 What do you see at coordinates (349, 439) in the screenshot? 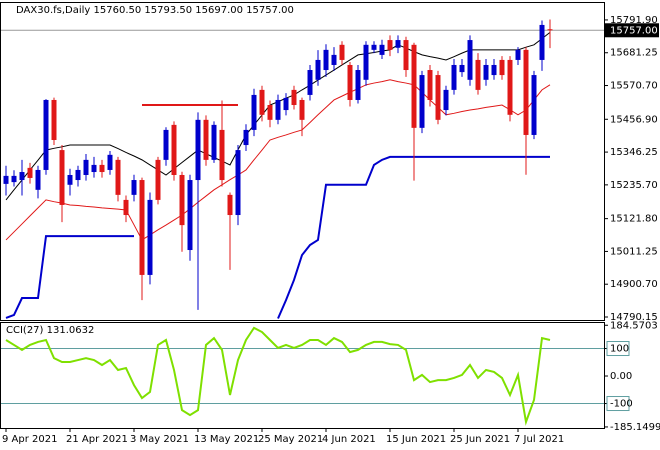
I see `x-tick-label: 4 Jun 2021` at bounding box center [349, 439].